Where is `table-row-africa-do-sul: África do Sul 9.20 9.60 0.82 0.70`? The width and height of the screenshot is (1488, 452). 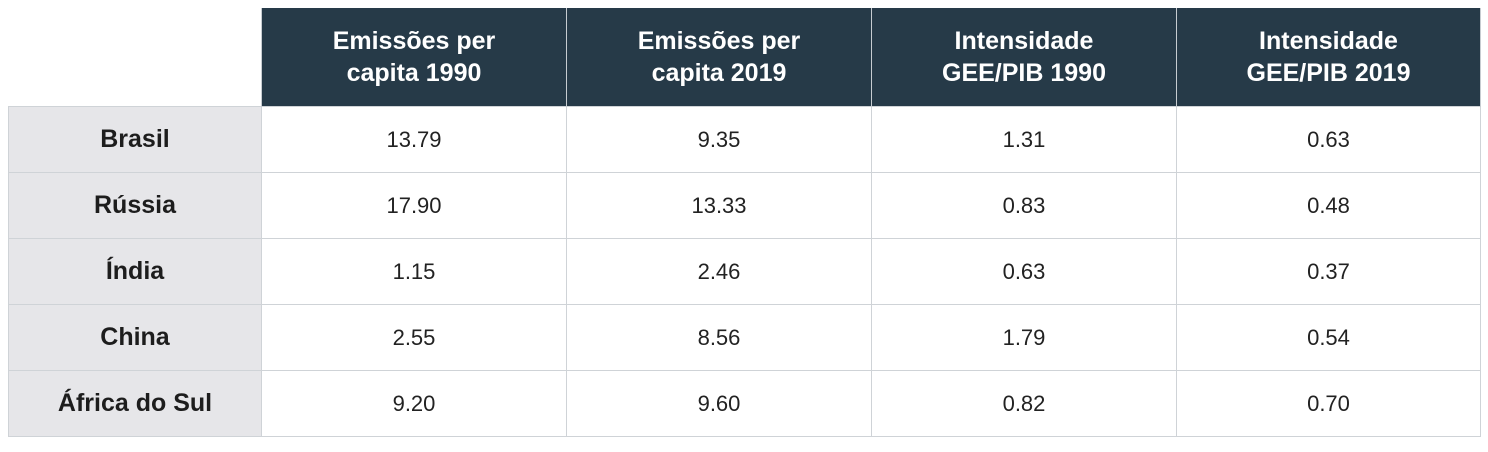 table-row-africa-do-sul: África do Sul 9.20 9.60 0.82 0.70 is located at coordinates (744, 403).